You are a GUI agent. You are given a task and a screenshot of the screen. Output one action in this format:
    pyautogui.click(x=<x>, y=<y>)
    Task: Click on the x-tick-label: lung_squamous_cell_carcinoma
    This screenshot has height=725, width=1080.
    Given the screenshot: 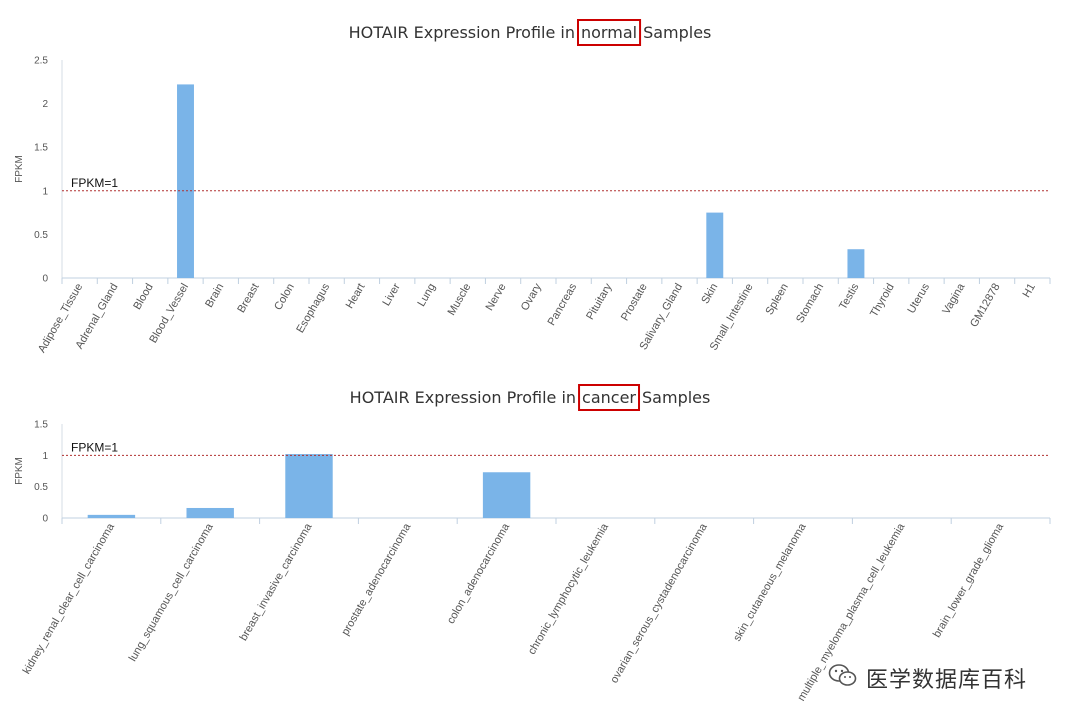 What is the action you would take?
    pyautogui.click(x=171, y=592)
    